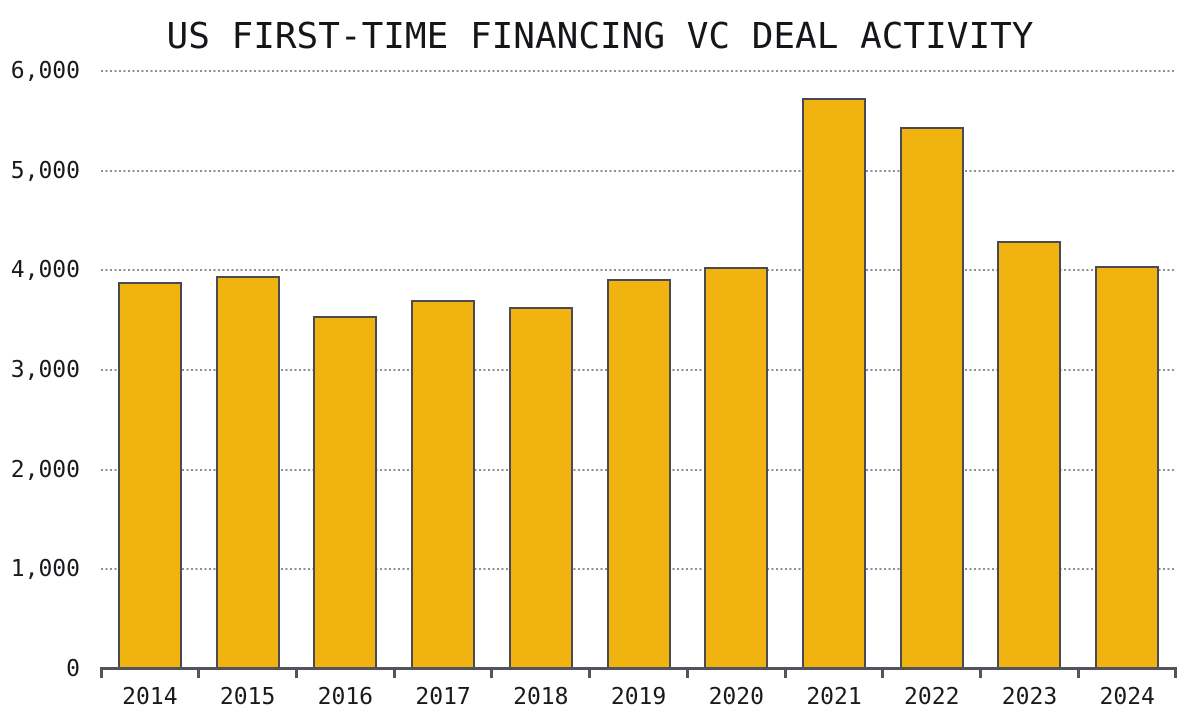 This screenshot has height=727, width=1200. Describe the element at coordinates (541, 697) in the screenshot. I see `x-tick-label-2018: 2018` at that location.